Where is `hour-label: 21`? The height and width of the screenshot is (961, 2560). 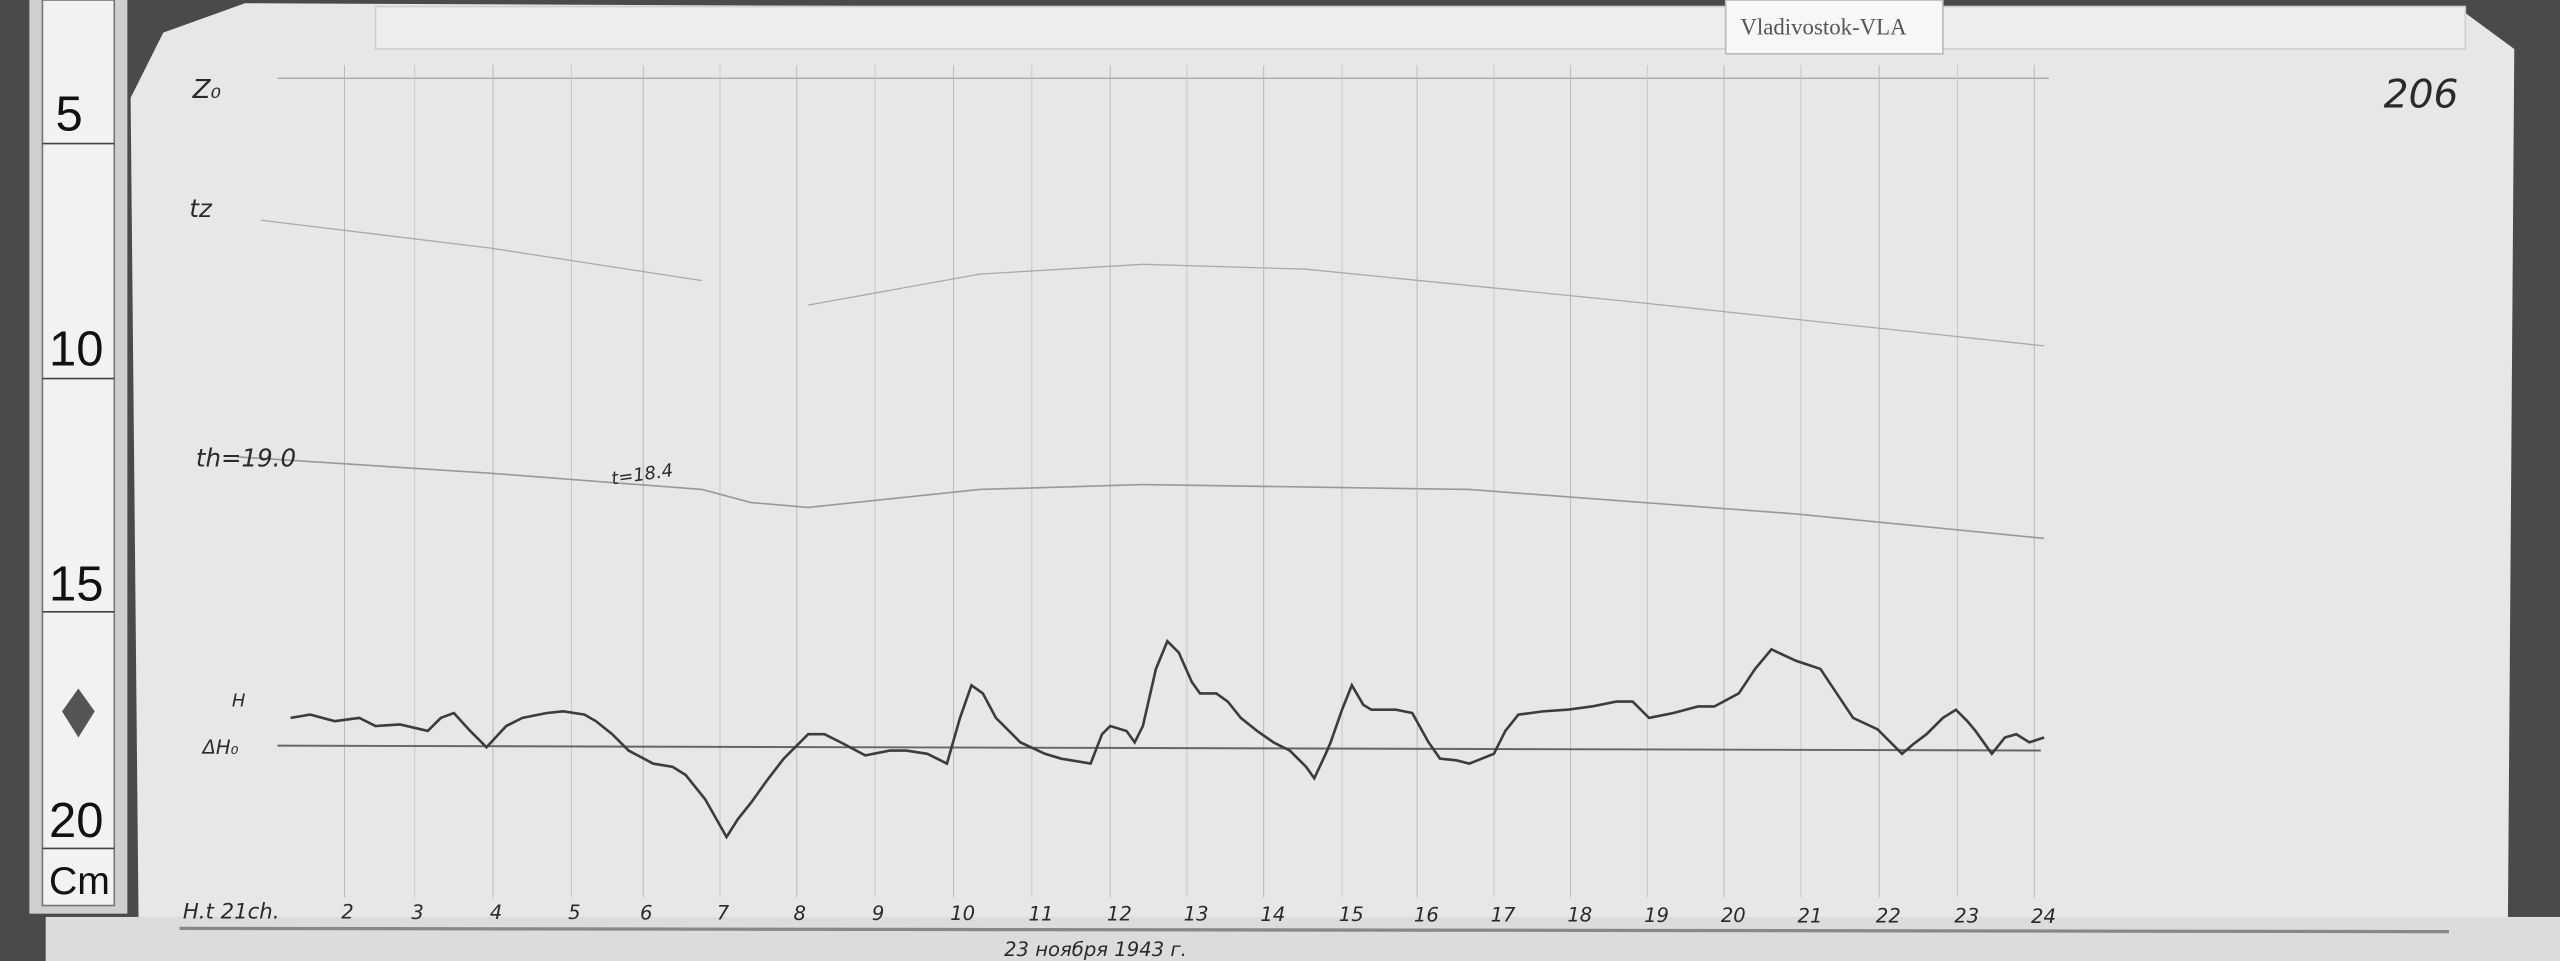 hour-label: 21 is located at coordinates (1810, 915).